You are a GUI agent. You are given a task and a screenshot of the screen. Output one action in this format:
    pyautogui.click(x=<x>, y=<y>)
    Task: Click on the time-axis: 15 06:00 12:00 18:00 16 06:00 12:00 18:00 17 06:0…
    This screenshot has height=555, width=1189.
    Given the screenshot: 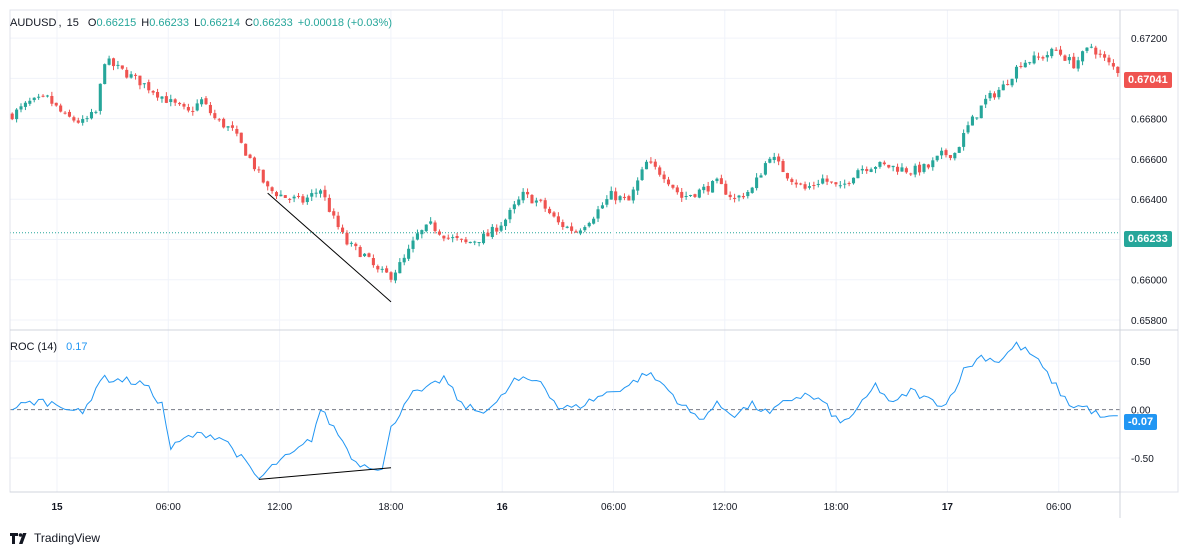 What is the action you would take?
    pyautogui.click(x=561, y=507)
    